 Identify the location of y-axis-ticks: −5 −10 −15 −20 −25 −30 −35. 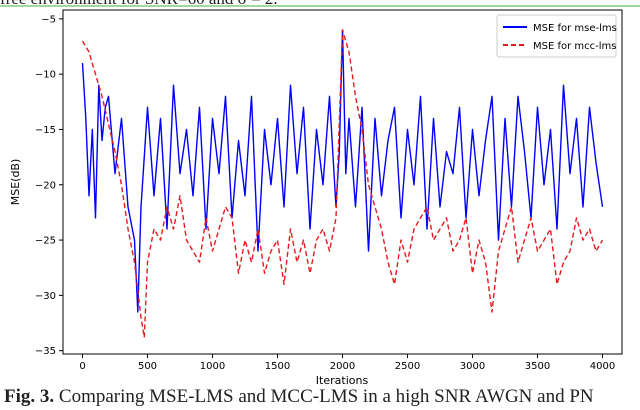
(49, 185).